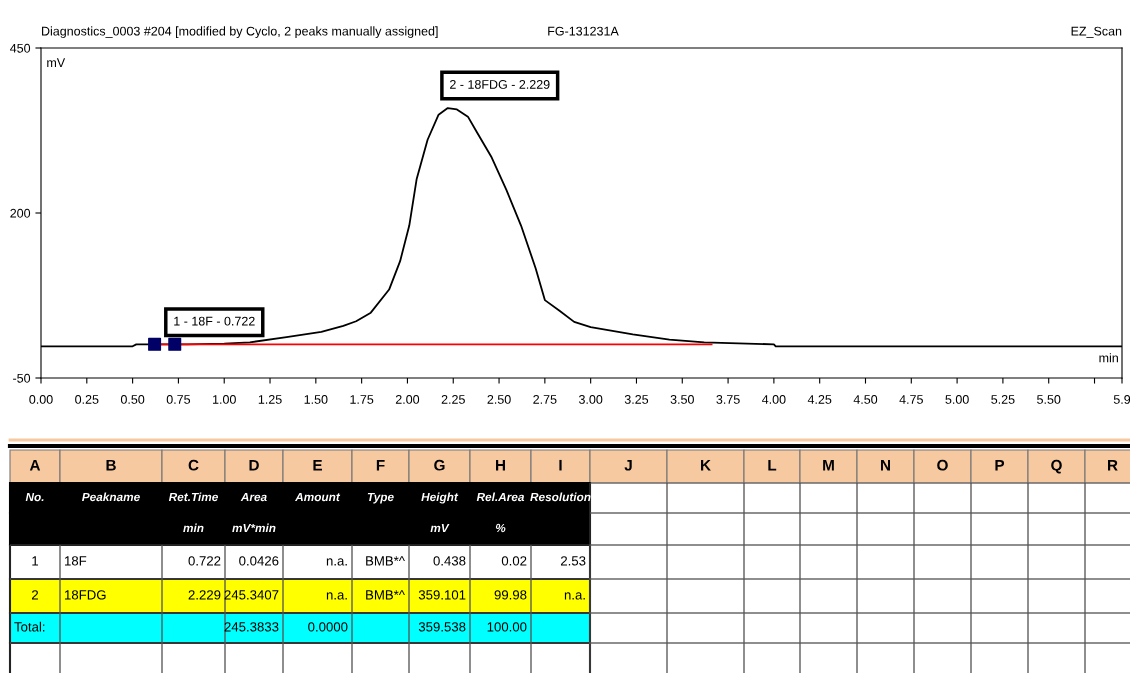 This screenshot has width=1130, height=673. I want to click on category-label: N, so click(885, 465).